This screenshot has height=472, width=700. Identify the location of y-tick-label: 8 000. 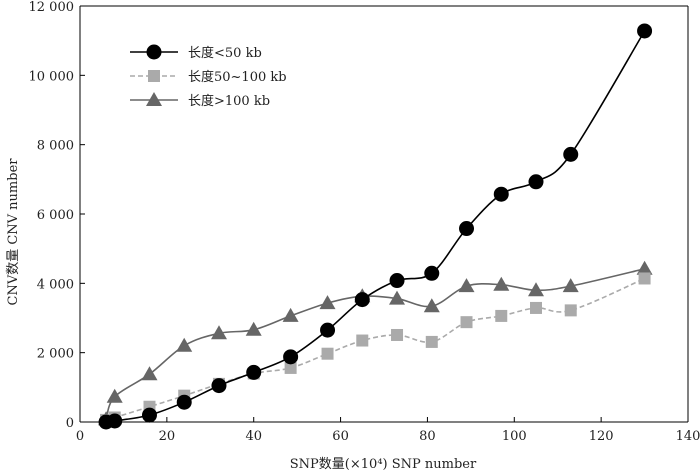
(55, 146).